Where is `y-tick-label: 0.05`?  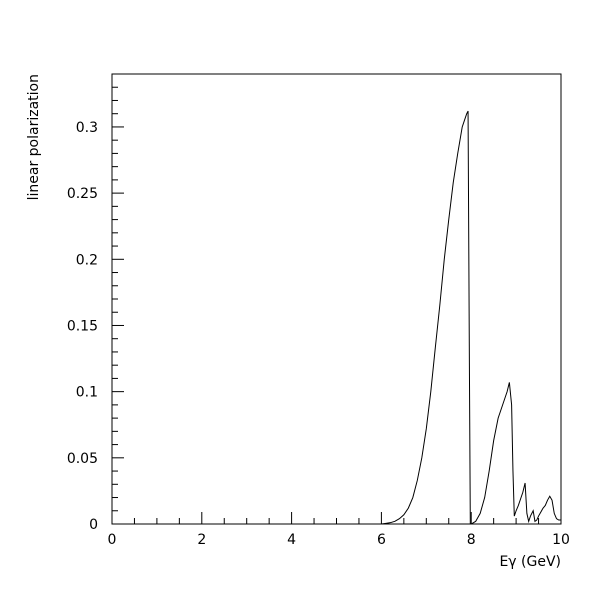 y-tick-label: 0.05 is located at coordinates (82, 459).